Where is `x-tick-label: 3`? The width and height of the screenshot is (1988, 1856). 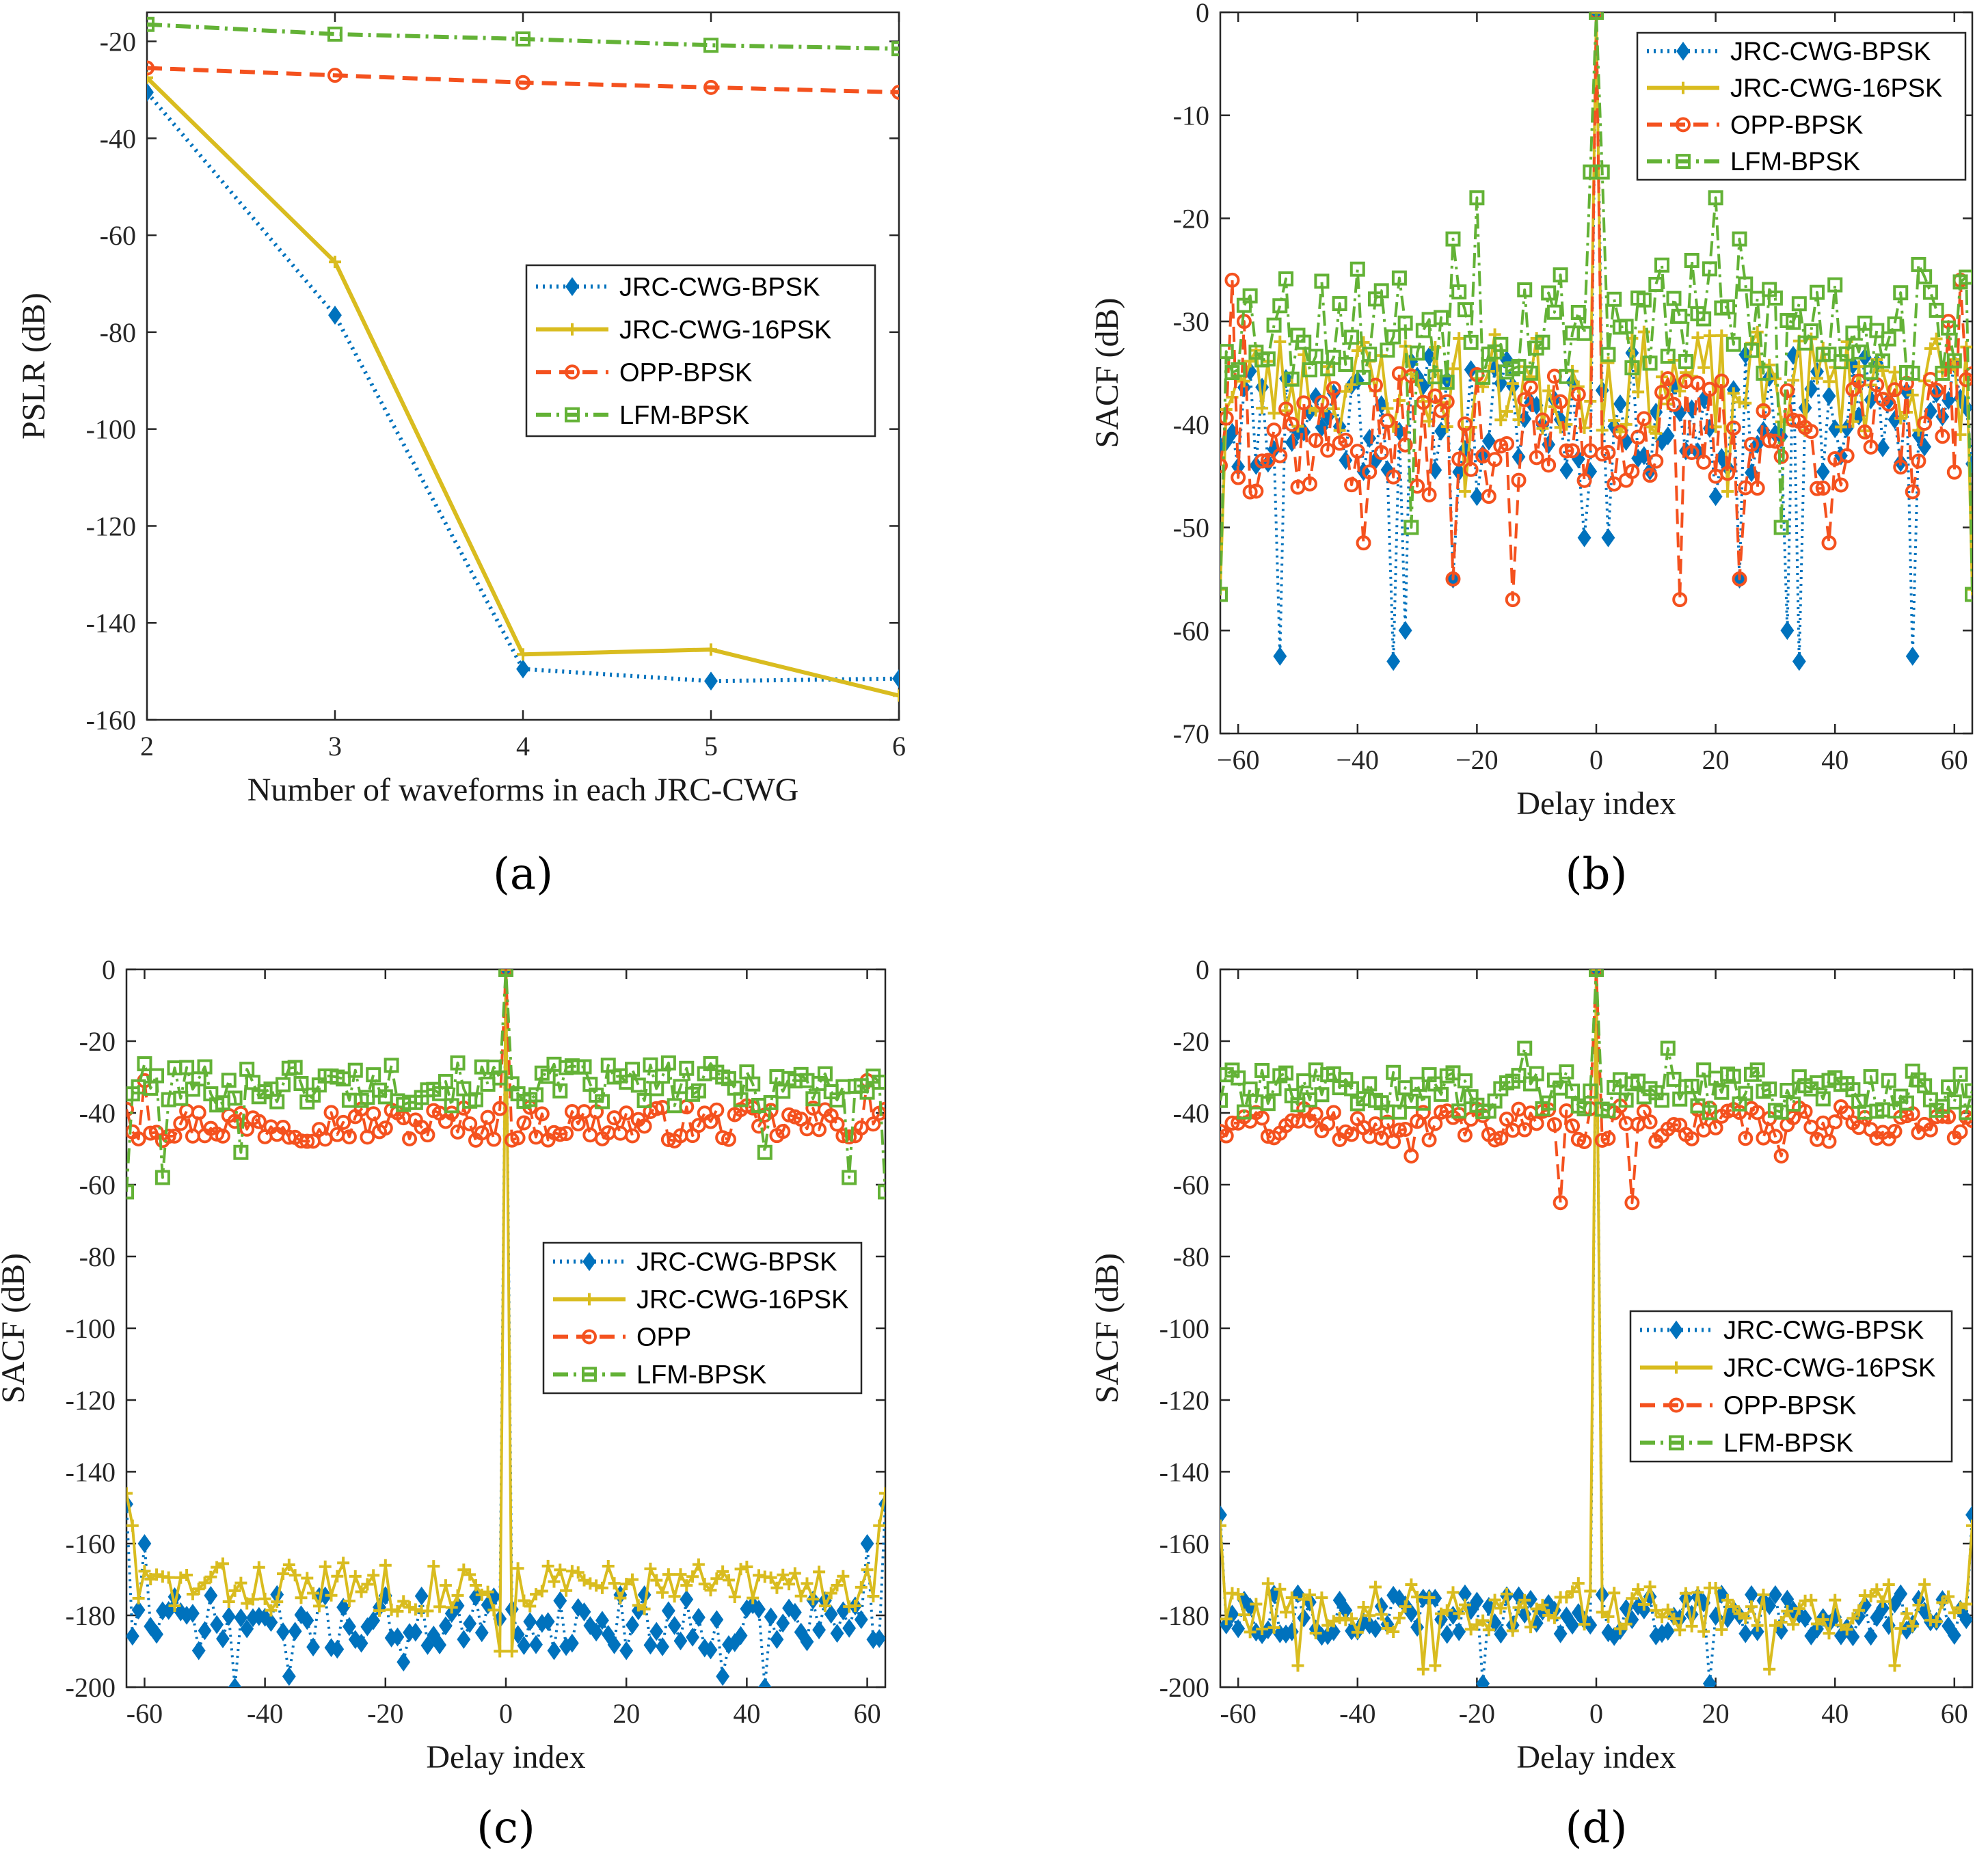 x-tick-label: 3 is located at coordinates (335, 746).